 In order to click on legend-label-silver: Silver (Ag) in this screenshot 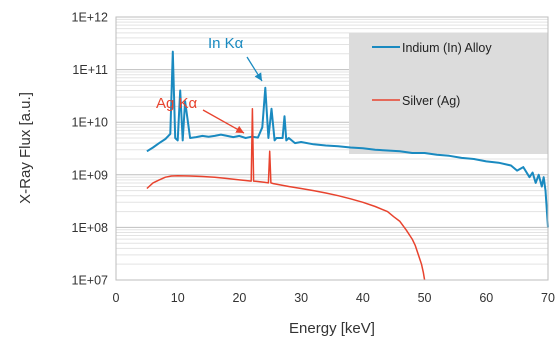, I will do `click(431, 101)`.